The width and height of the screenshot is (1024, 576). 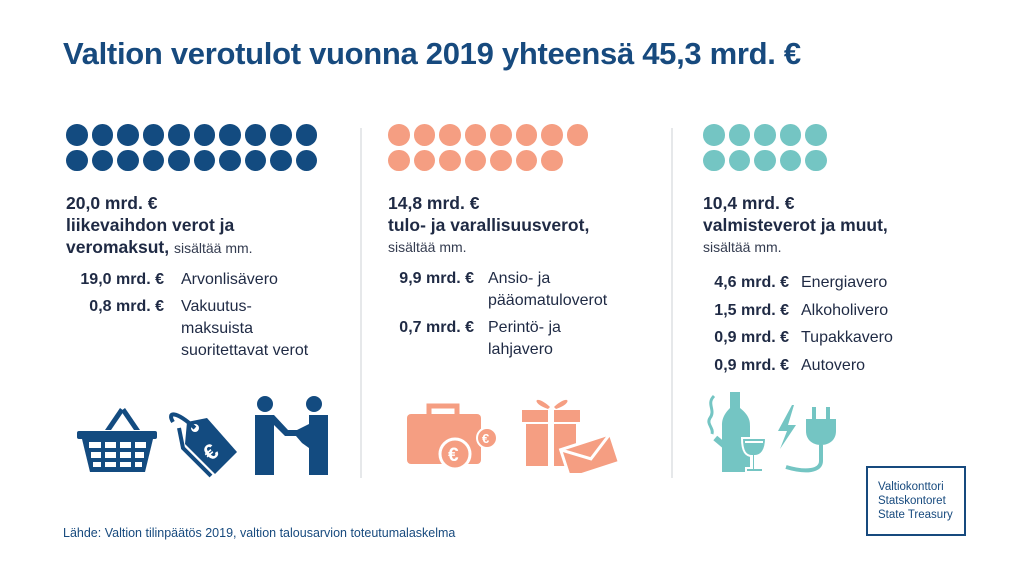 I want to click on logo-line: State Treasury, so click(x=915, y=515).